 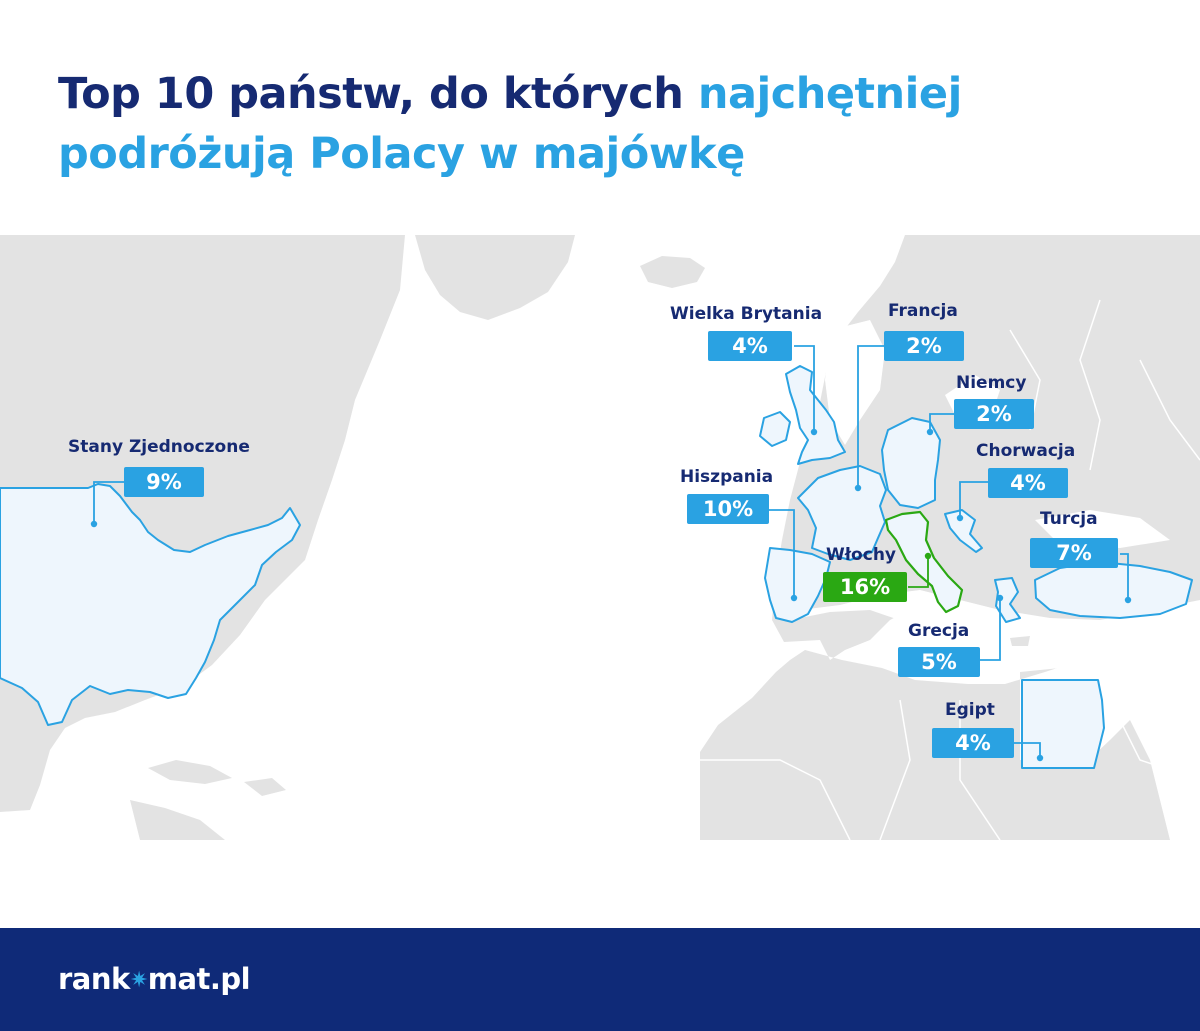 What do you see at coordinates (265, 787) in the screenshot?
I see `hispaniola-land` at bounding box center [265, 787].